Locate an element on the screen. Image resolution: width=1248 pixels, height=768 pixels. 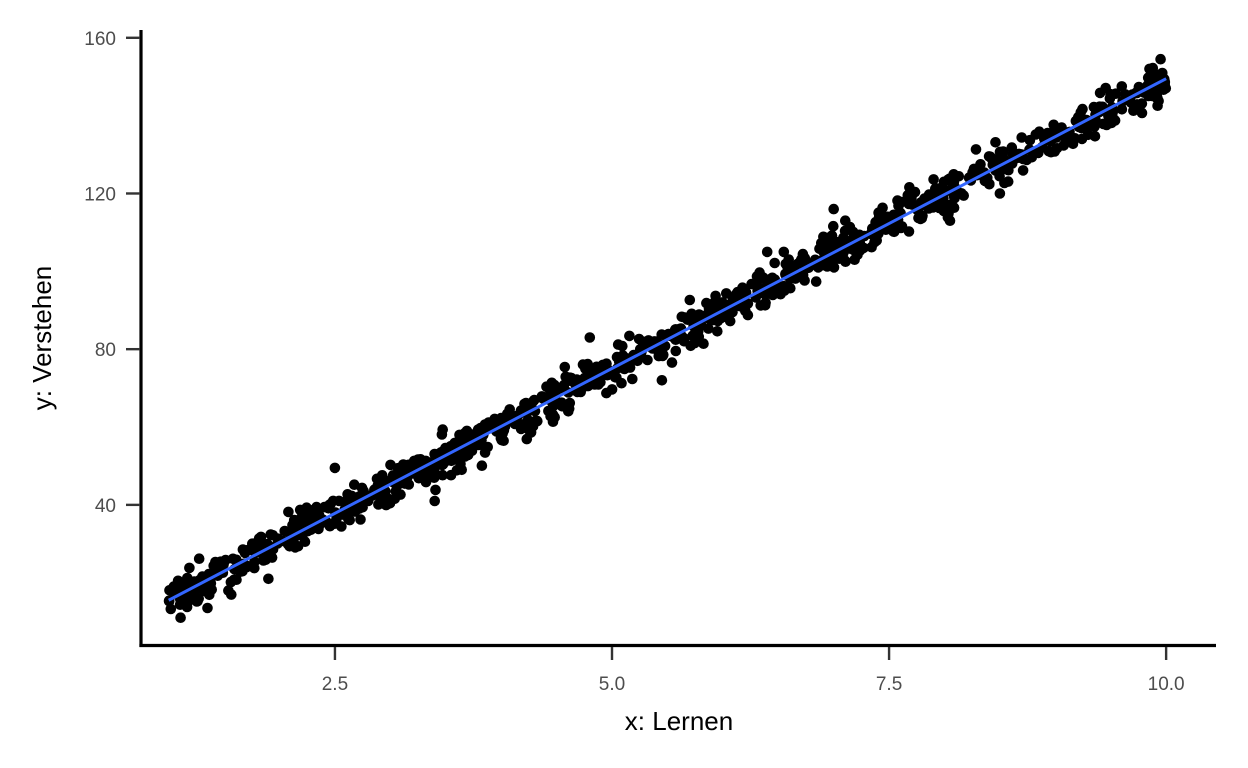
y-tick-label: 120 is located at coordinates (100, 194).